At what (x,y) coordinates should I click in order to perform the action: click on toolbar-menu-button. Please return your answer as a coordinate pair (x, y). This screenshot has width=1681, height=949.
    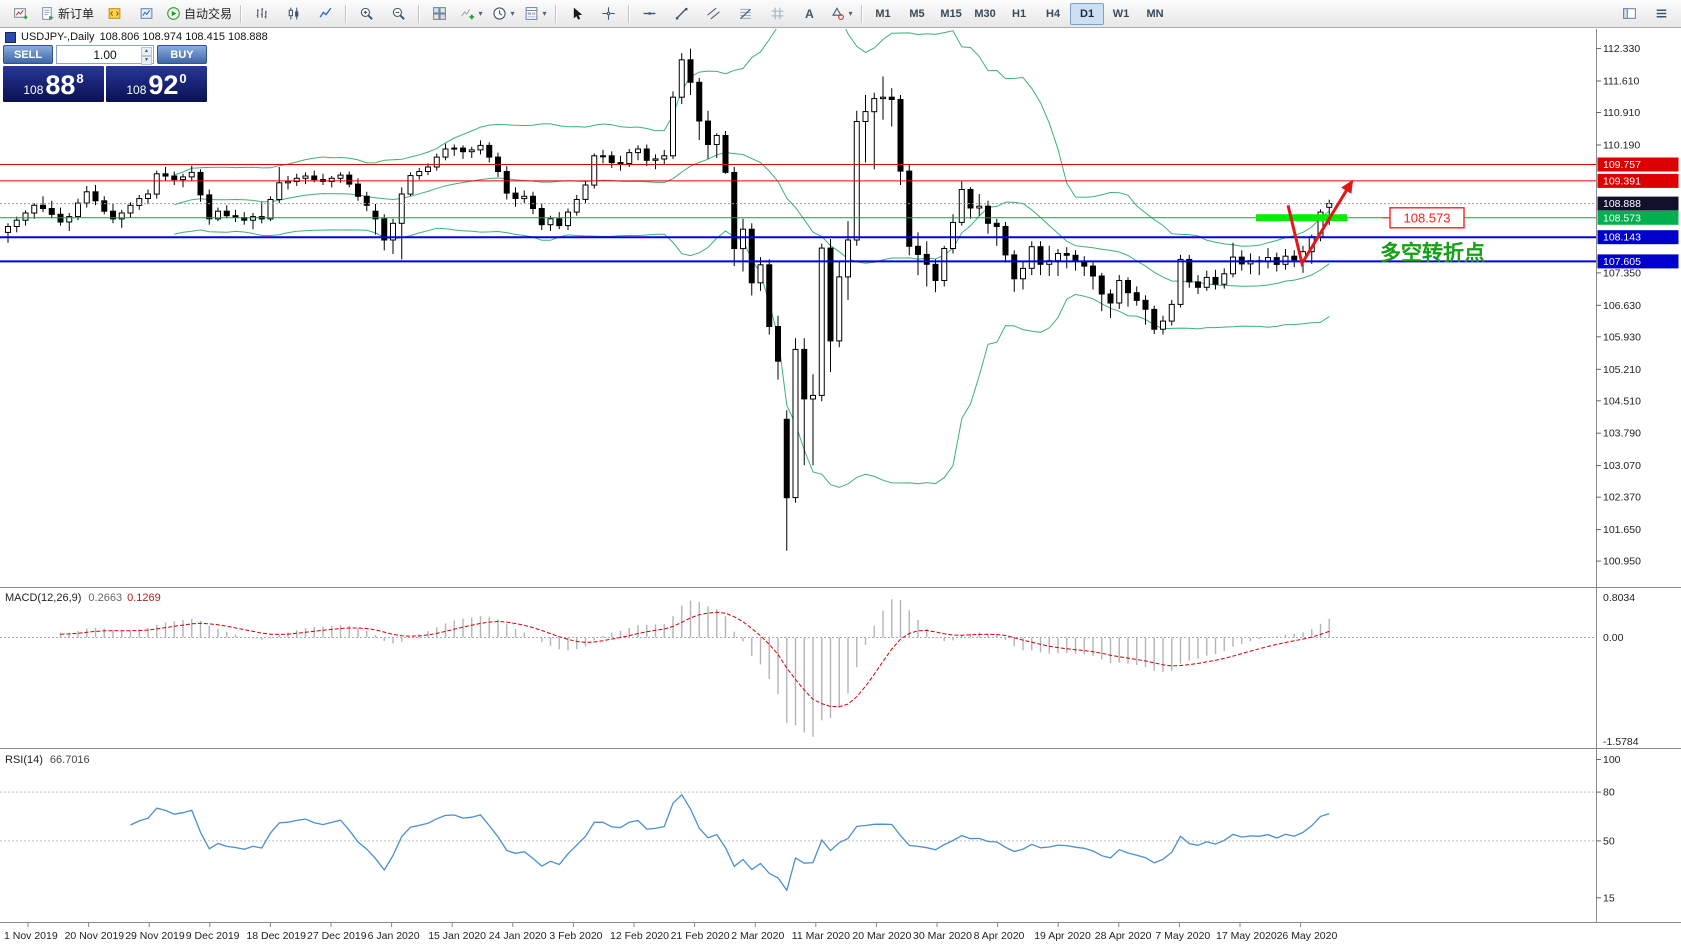
    Looking at the image, I should click on (1661, 14).